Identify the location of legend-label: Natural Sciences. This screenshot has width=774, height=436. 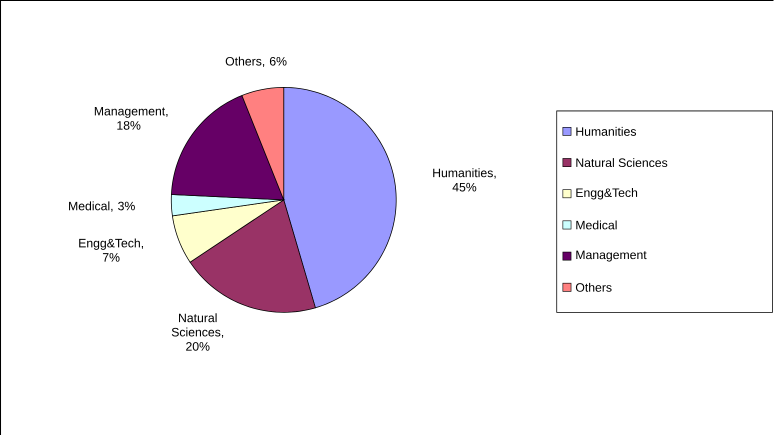
(622, 163).